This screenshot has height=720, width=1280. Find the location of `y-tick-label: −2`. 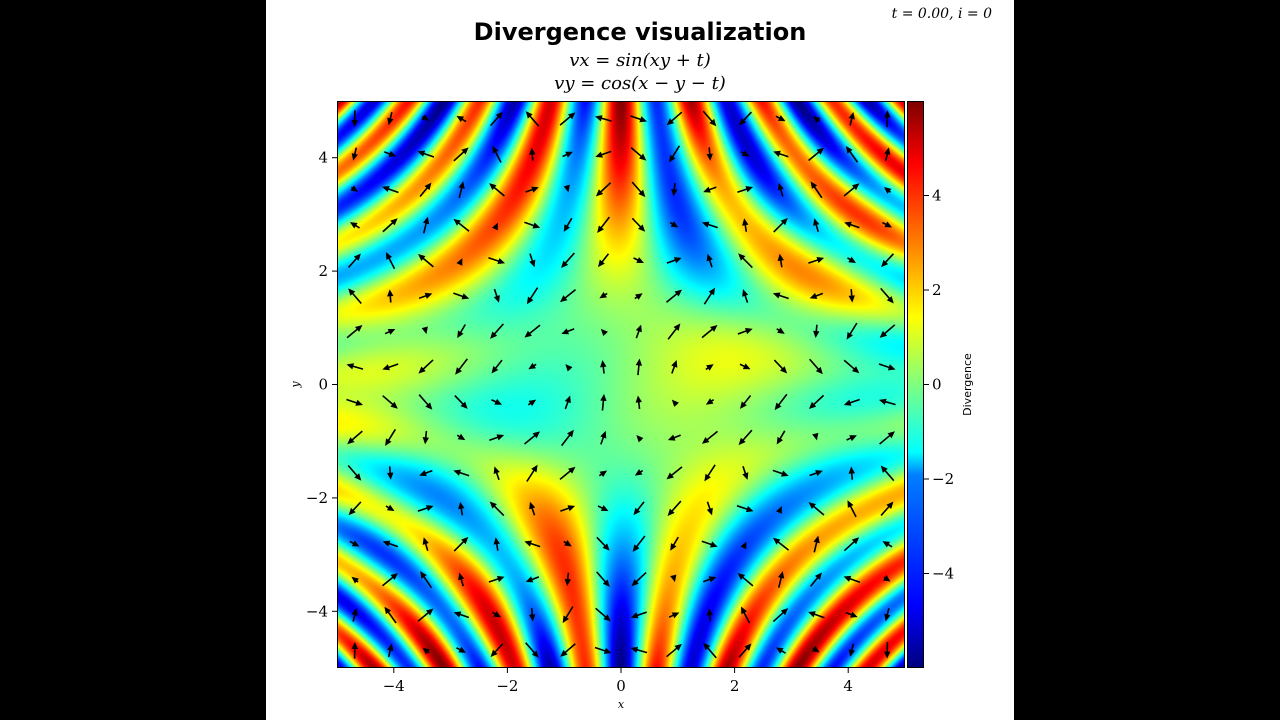

y-tick-label: −2 is located at coordinates (317, 498).